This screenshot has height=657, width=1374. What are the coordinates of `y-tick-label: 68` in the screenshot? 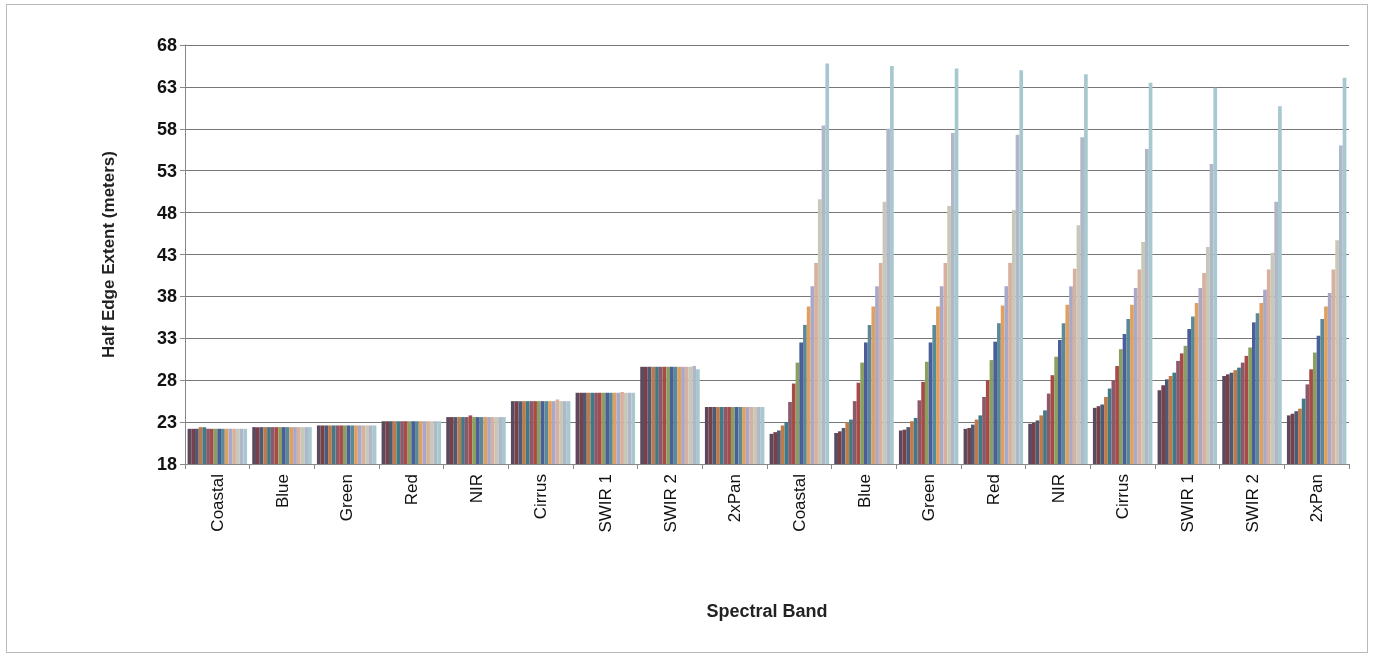 It's located at (166, 45).